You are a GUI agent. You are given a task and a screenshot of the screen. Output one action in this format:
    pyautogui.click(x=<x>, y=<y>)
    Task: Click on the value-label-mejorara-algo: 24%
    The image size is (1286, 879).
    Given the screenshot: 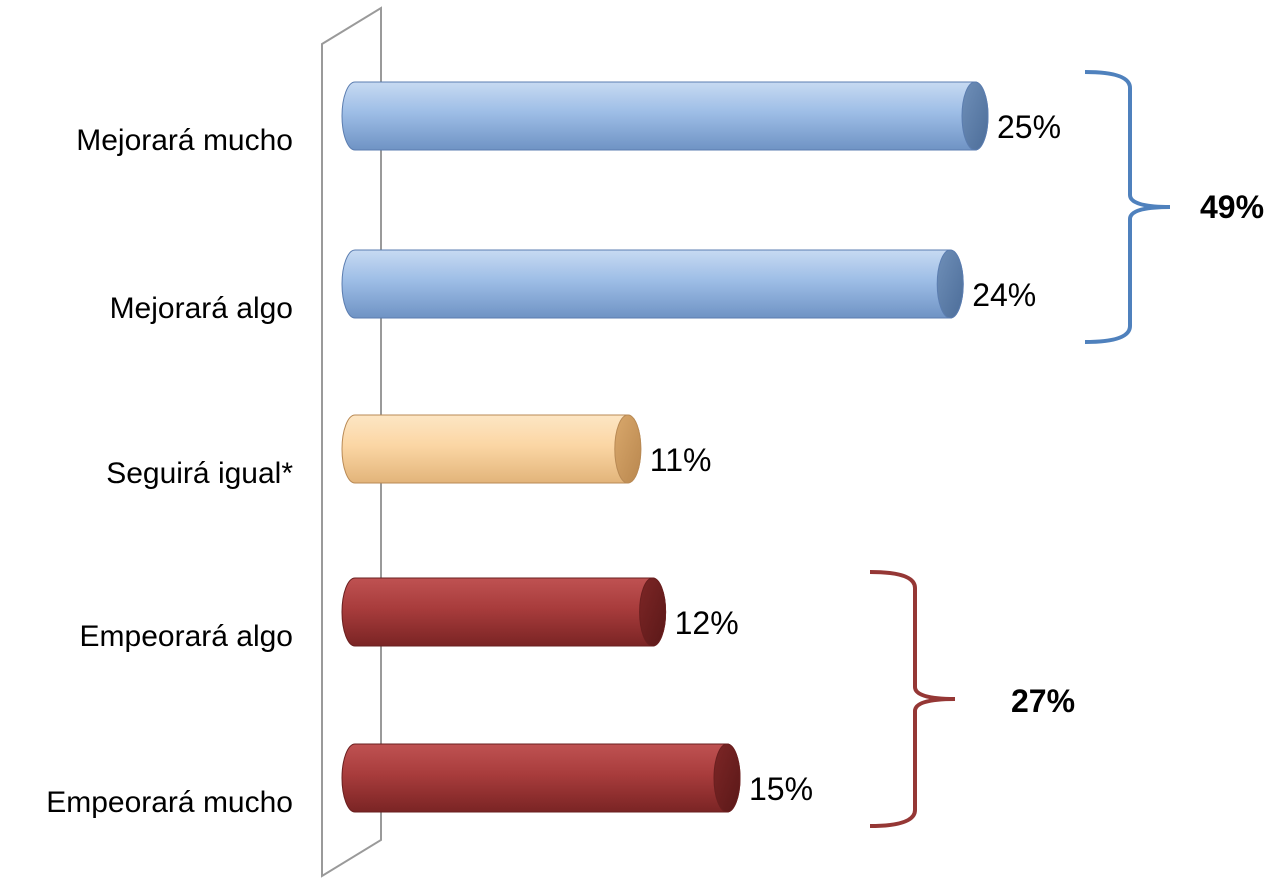 What is the action you would take?
    pyautogui.click(x=1004, y=295)
    